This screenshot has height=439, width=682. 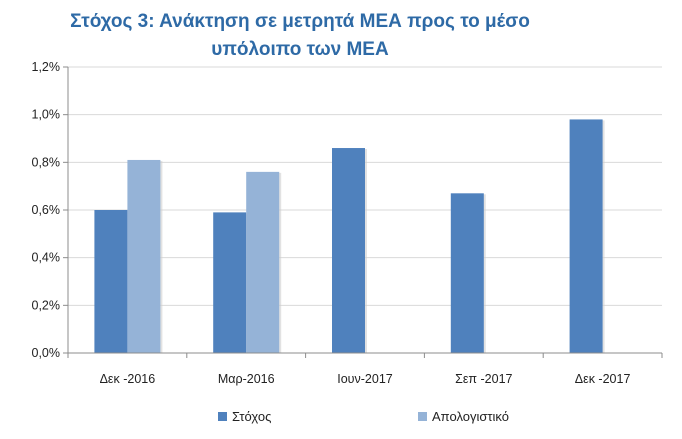 What do you see at coordinates (46, 115) in the screenshot?
I see `y-tick-label: 1,0%` at bounding box center [46, 115].